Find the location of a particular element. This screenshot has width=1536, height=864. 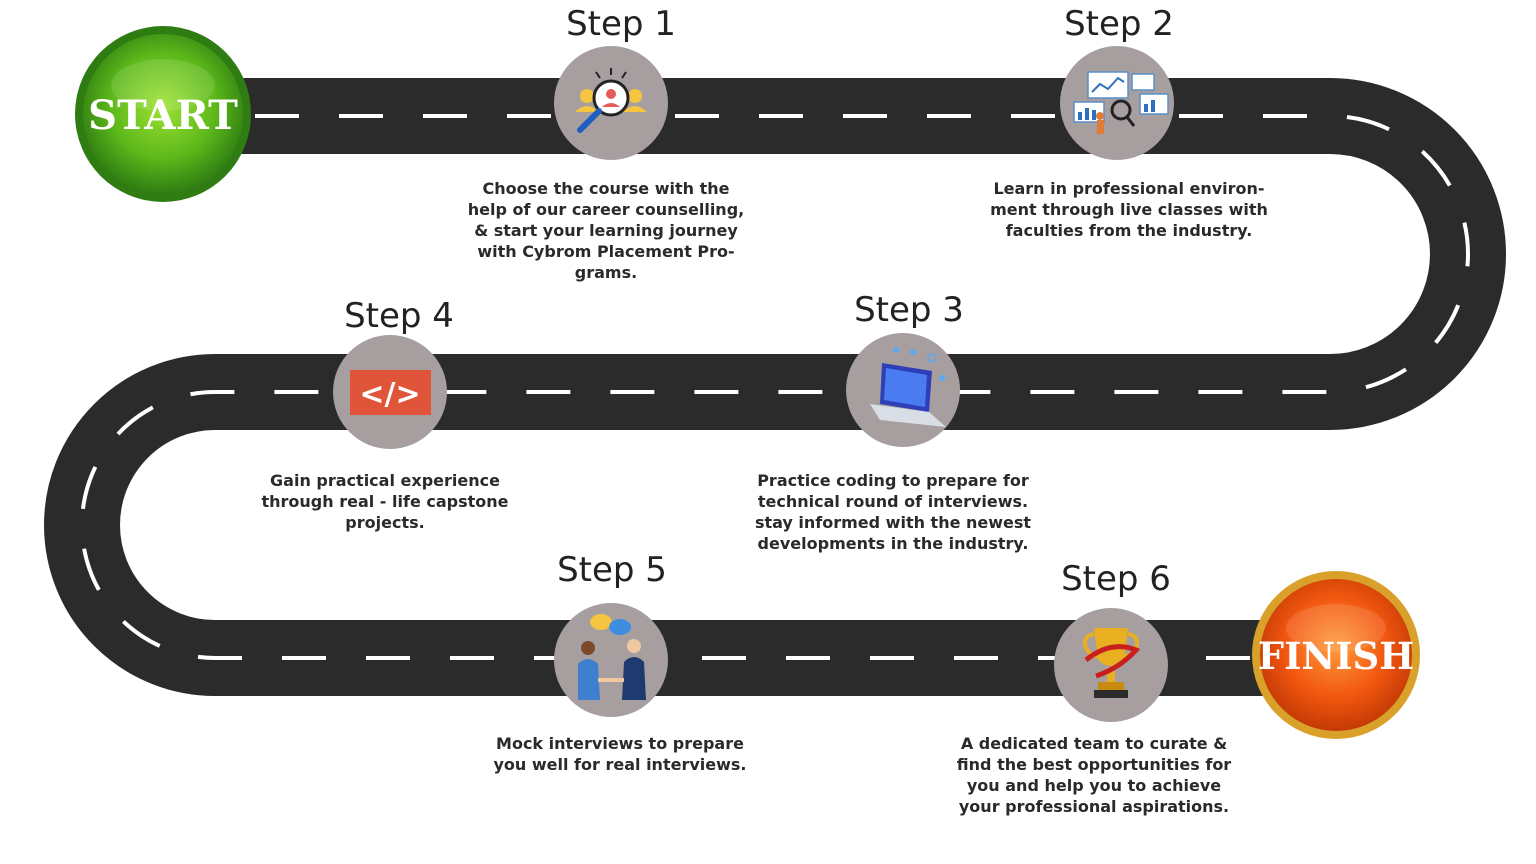

code-tag-icon: </> is located at coordinates (390, 392).